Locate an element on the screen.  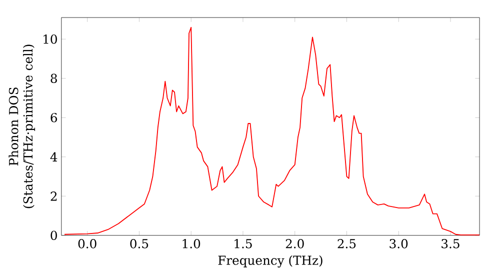
x-axis-title: Frequency (THz) is located at coordinates (270, 261).